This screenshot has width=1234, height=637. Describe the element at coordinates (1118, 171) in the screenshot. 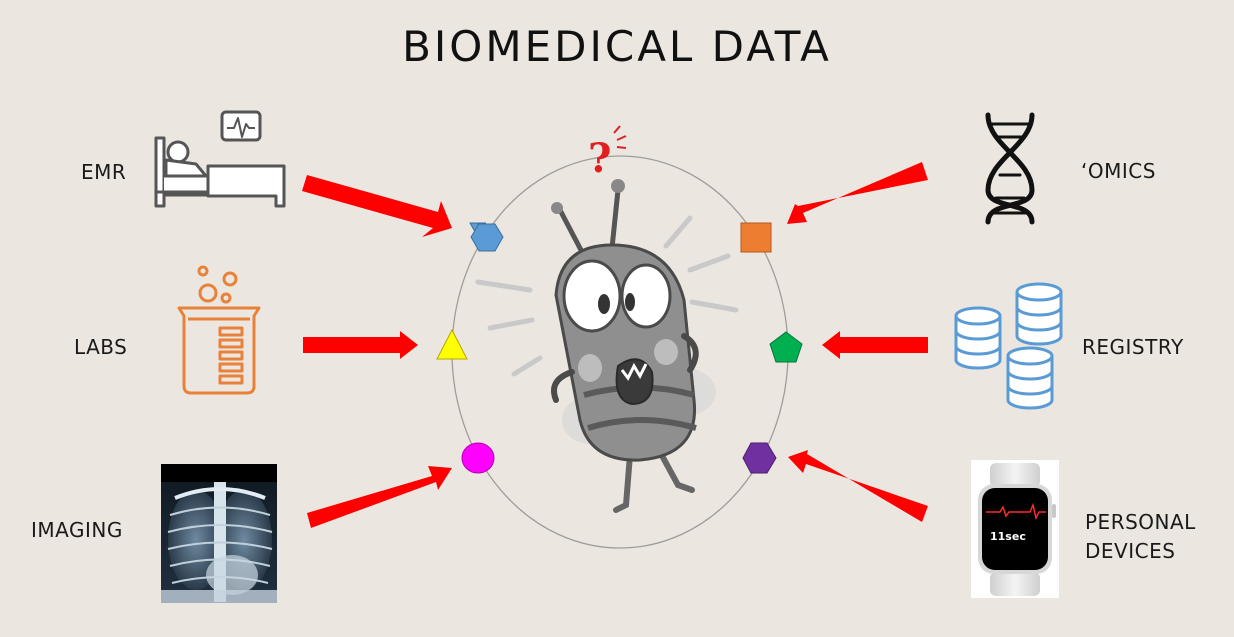

I see `label-omics: ‘OMICS` at that location.